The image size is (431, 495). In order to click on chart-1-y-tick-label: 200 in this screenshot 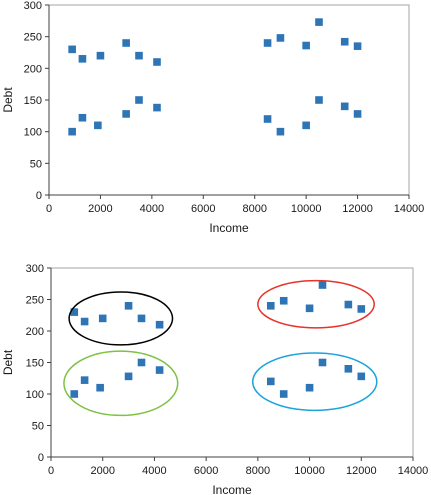, I will do `click(33, 69)`.